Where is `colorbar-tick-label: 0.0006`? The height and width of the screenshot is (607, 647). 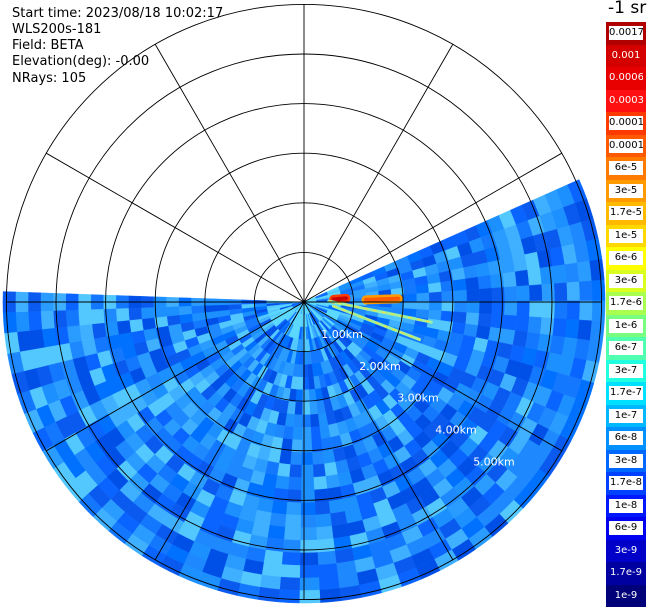
colorbar-tick-label: 0.0006 is located at coordinates (626, 77).